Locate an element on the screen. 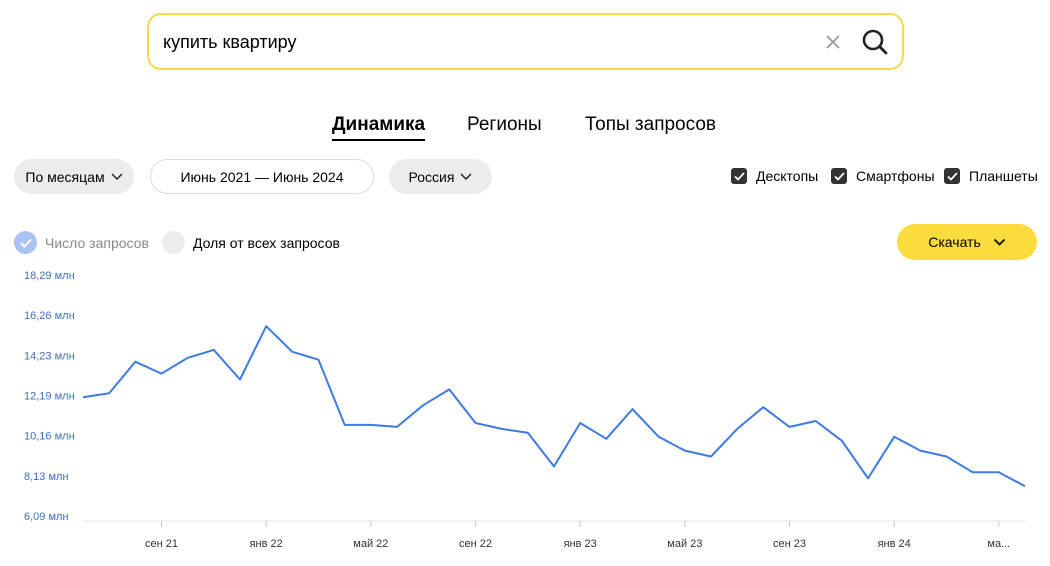  x-tick-label: май 22 is located at coordinates (370, 544).